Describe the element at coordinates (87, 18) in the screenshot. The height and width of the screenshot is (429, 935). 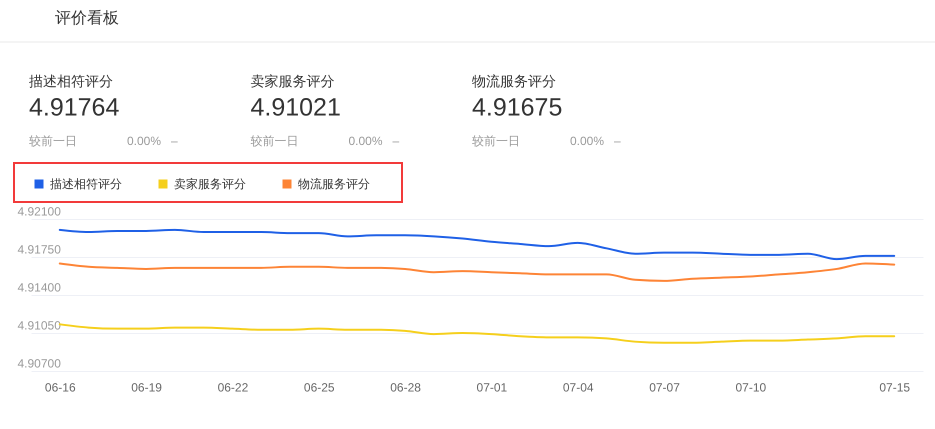
I see `text: 评价看板` at that location.